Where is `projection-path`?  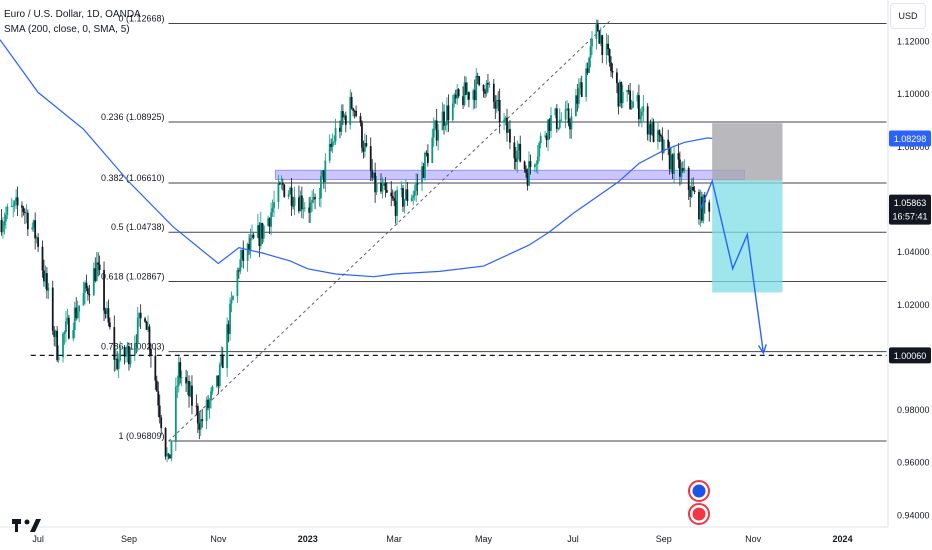 projection-path is located at coordinates (733, 266).